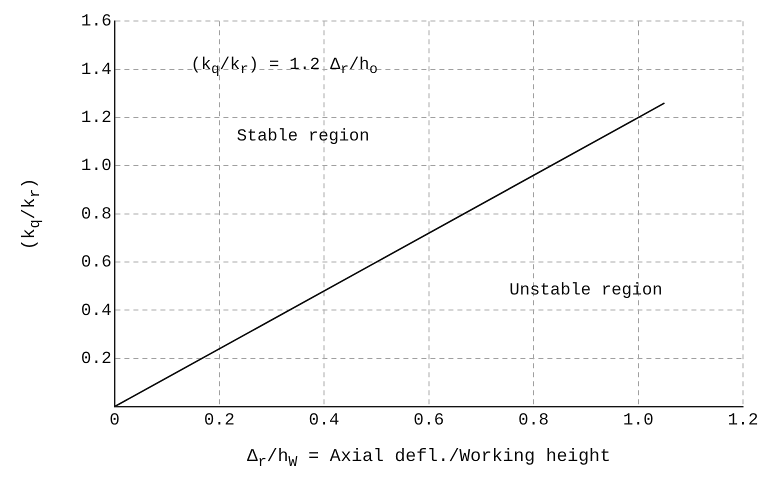 The image size is (771, 491). I want to click on y-tick-label: 1.0, so click(96, 166).